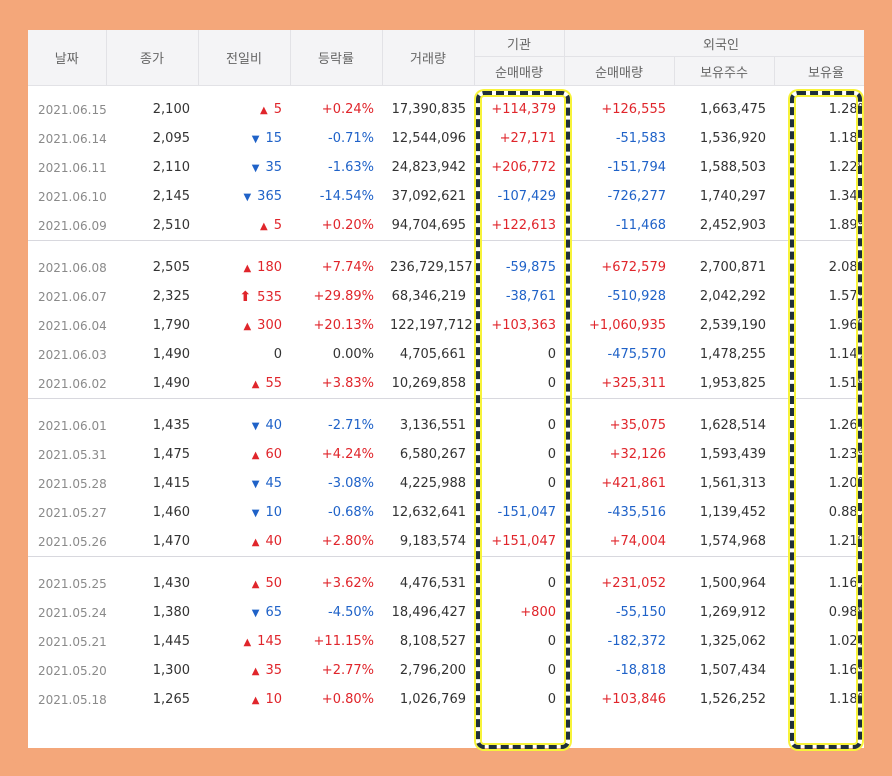 The height and width of the screenshot is (776, 892). What do you see at coordinates (633, 383) in the screenshot?
I see `cell-foreign-net: +325,311` at bounding box center [633, 383].